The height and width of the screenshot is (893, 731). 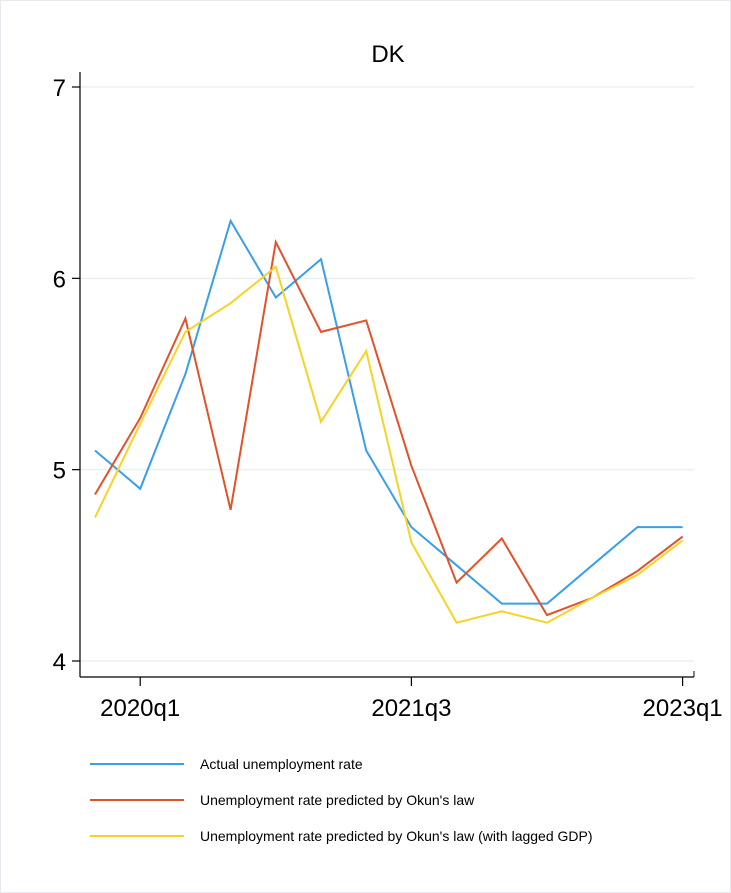 What do you see at coordinates (140, 708) in the screenshot?
I see `x-tick-label-2020q1: 2020q1` at bounding box center [140, 708].